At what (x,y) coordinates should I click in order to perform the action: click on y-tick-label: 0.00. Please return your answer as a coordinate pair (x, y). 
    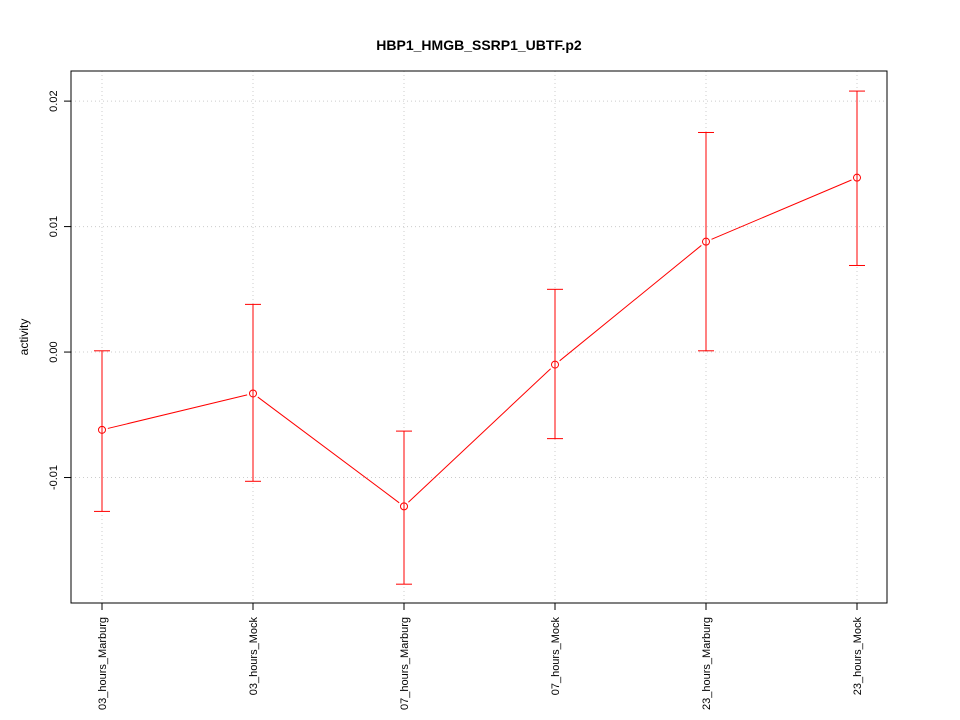
    Looking at the image, I should click on (54, 351).